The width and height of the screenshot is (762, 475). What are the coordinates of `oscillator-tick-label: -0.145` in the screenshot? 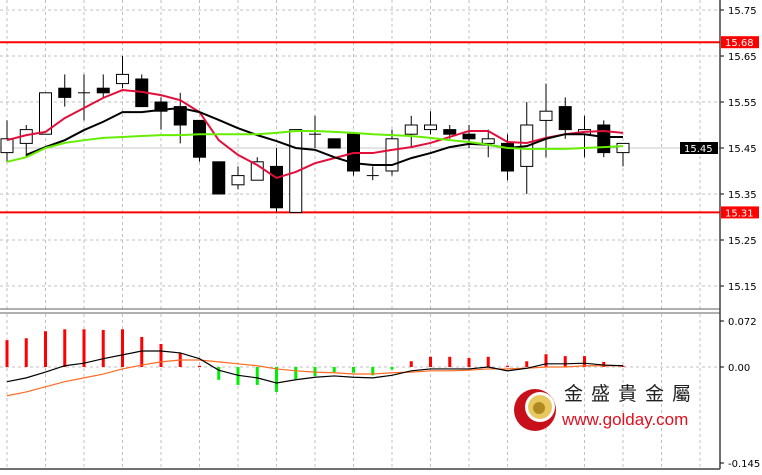 It's located at (744, 464).